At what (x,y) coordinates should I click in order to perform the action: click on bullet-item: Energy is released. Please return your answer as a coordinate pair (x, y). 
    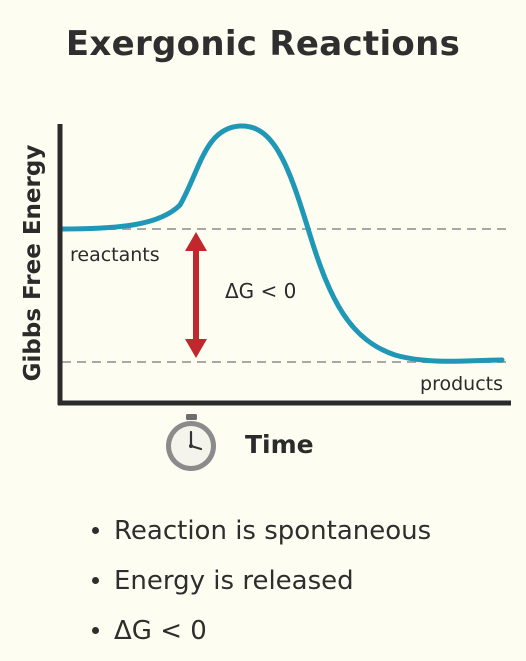
    Looking at the image, I should click on (261, 581).